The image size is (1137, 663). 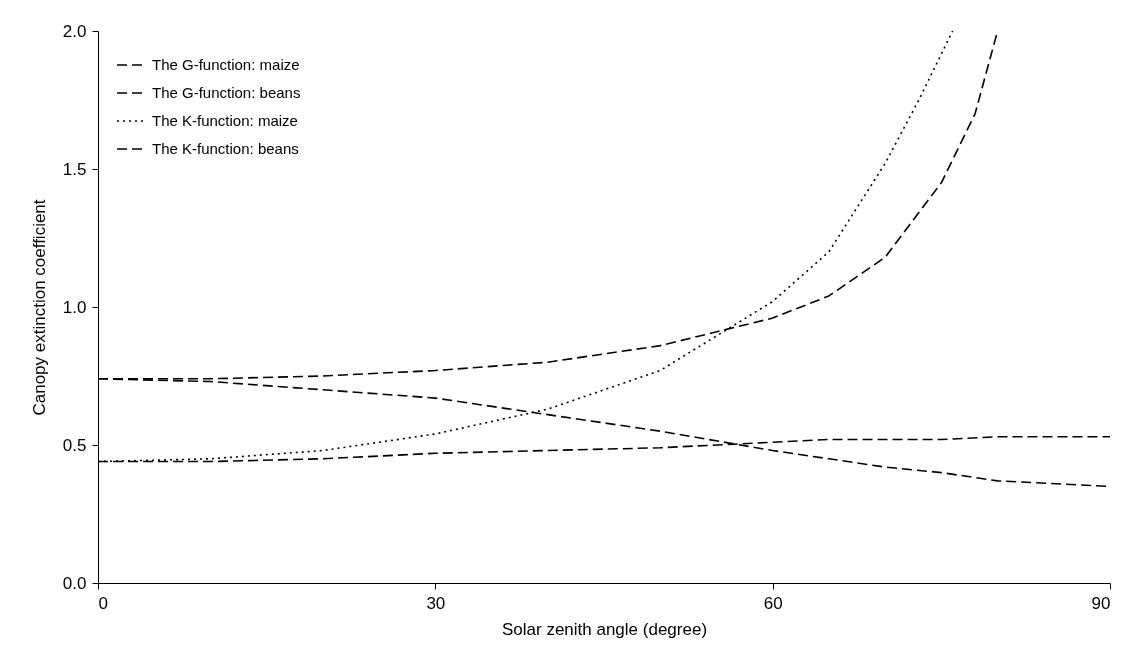 I want to click on x-tick-label: 0, so click(x=103, y=603).